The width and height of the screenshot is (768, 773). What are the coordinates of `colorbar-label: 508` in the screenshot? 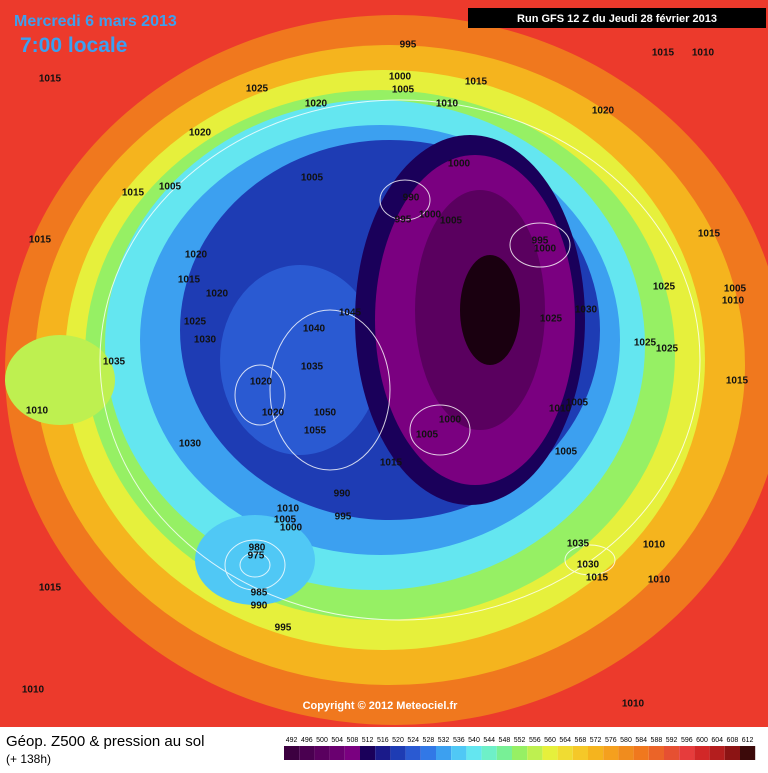 It's located at (353, 740).